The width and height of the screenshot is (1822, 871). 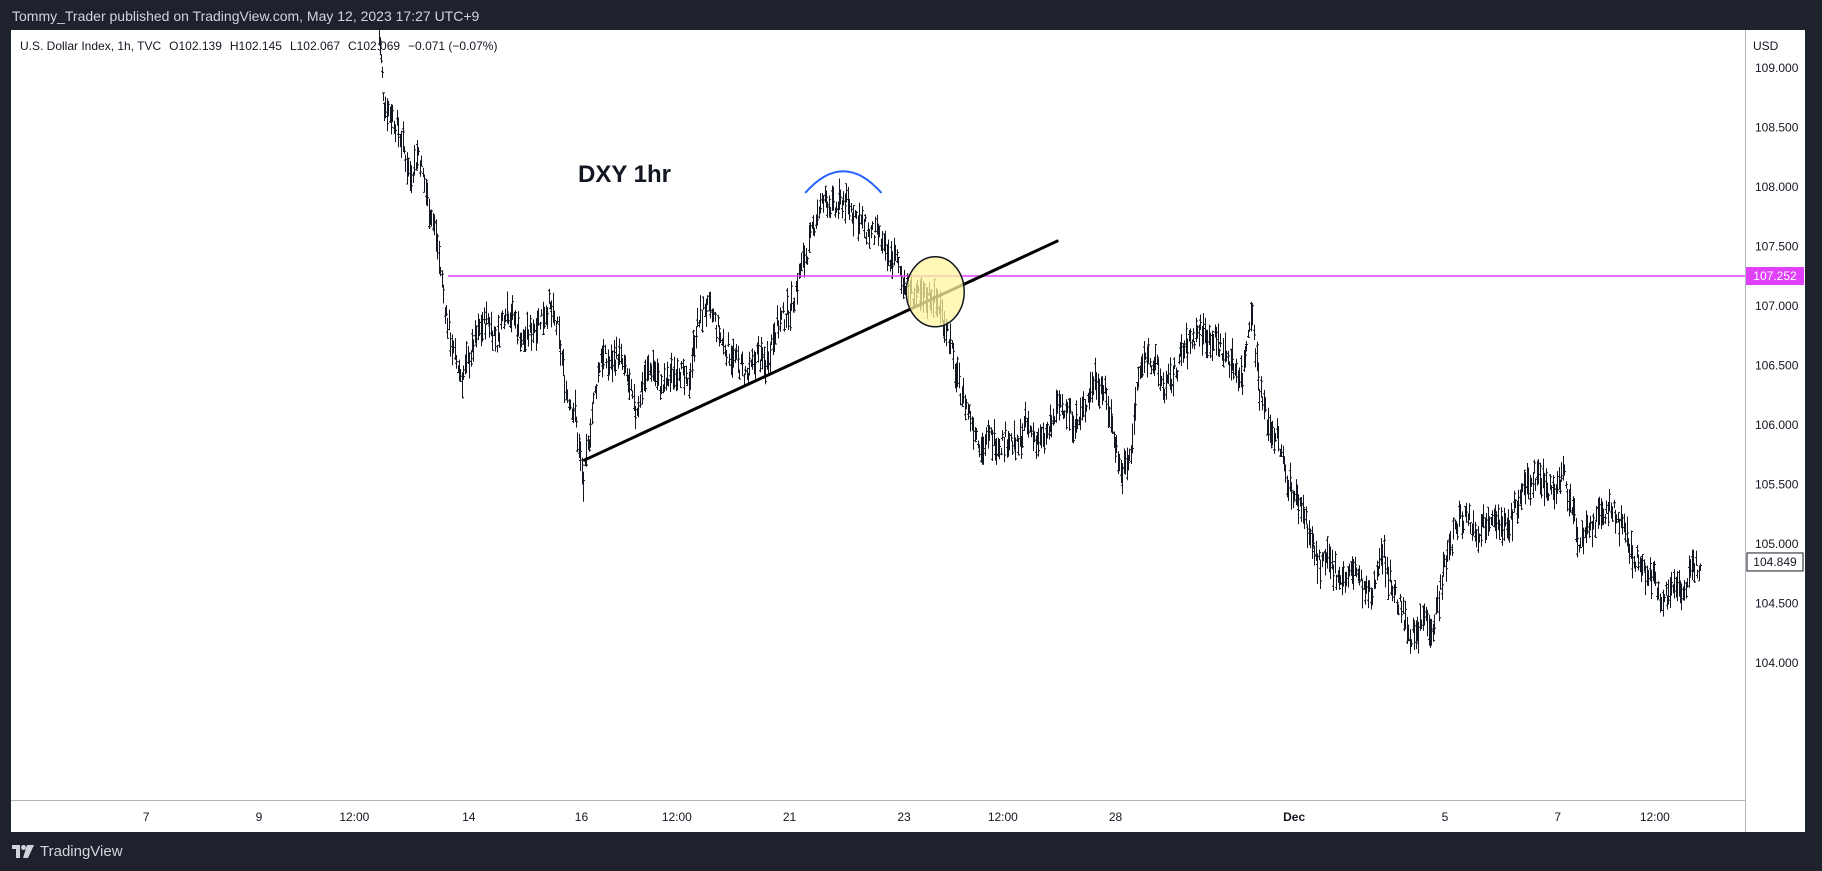 I want to click on y-tick-label: 106.500, so click(x=1777, y=366).